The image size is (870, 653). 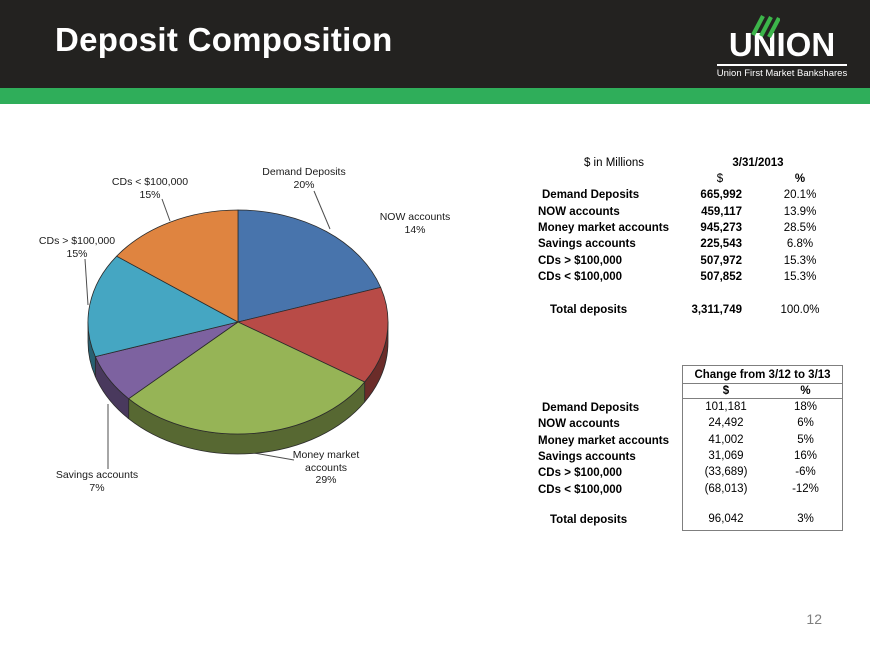 I want to click on cell-dollars: 459,117, so click(x=721, y=211).